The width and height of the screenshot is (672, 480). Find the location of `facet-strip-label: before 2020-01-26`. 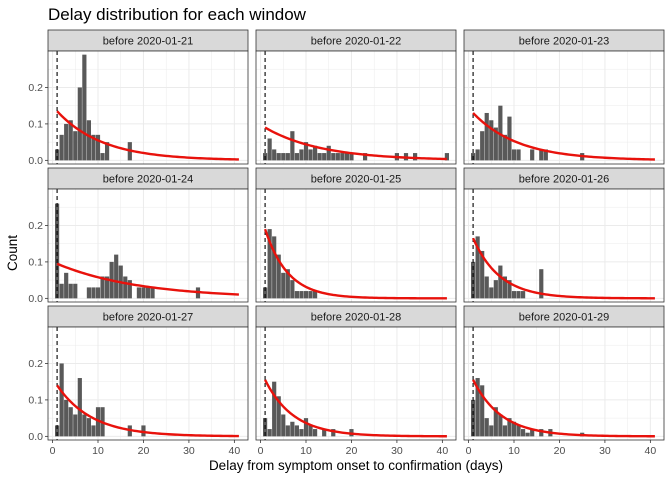

facet-strip-label: before 2020-01-26 is located at coordinates (564, 180).